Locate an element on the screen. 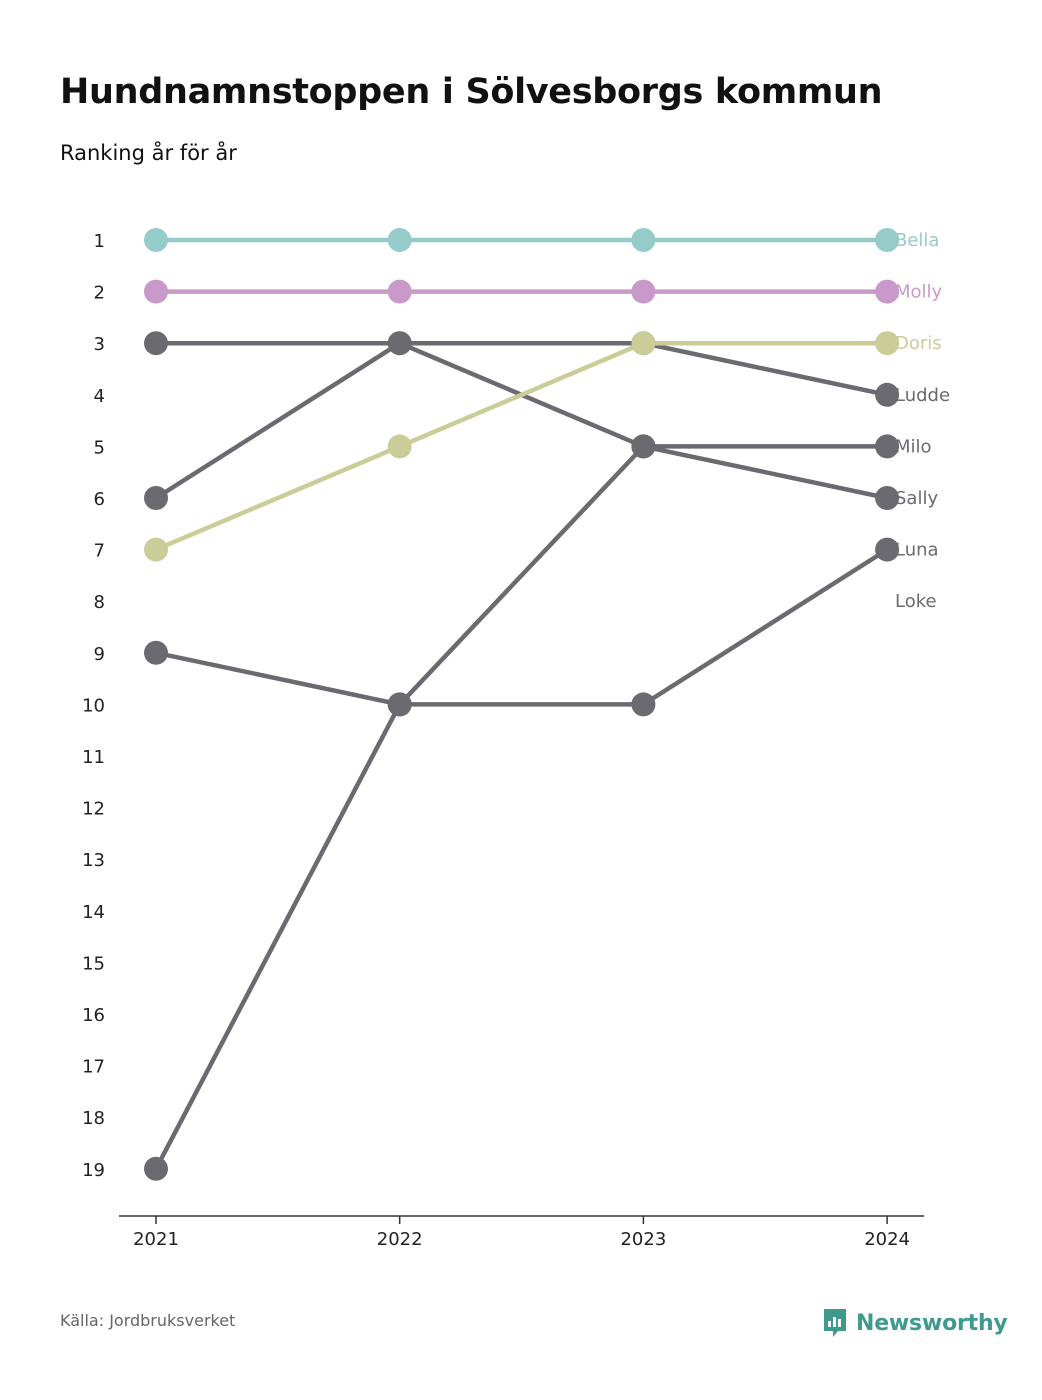 The height and width of the screenshot is (1400, 1042). y-tick-label: 4 is located at coordinates (99, 396).